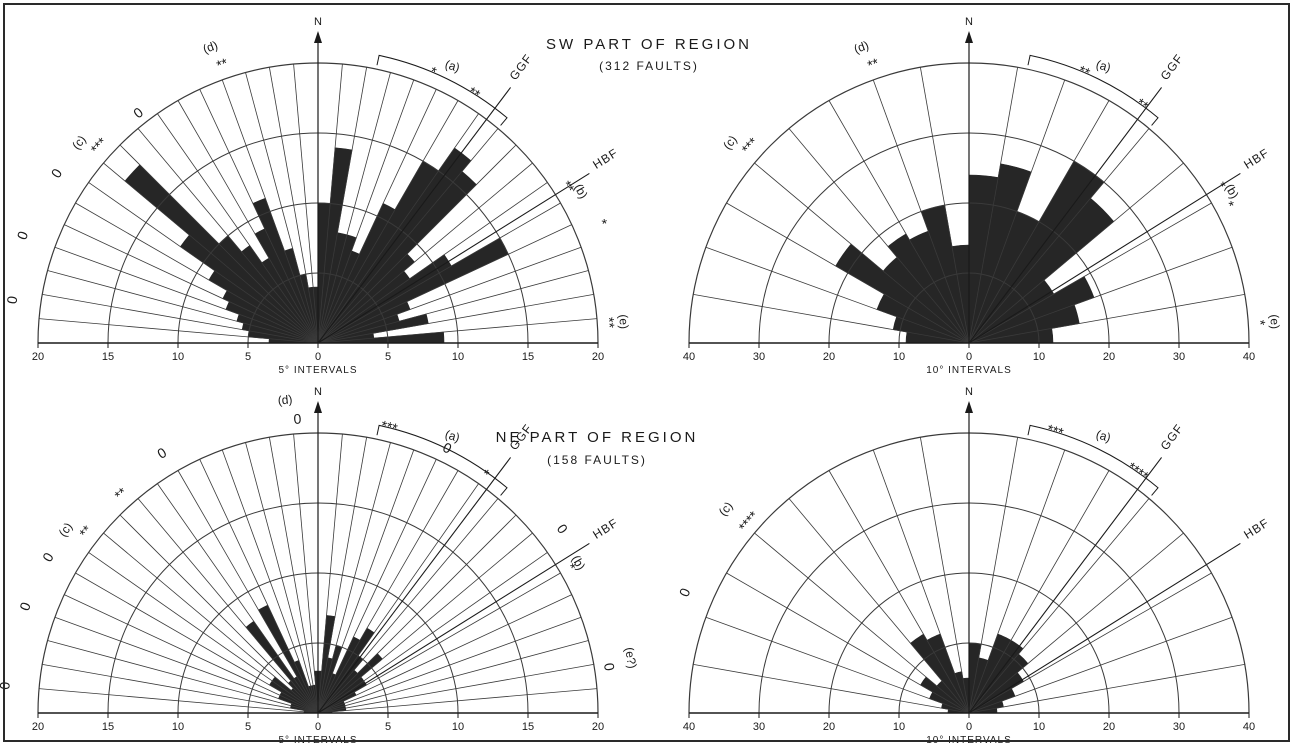 The image size is (1295, 752). I want to click on sw10-fault-line-ggf, so click(1065, 215).